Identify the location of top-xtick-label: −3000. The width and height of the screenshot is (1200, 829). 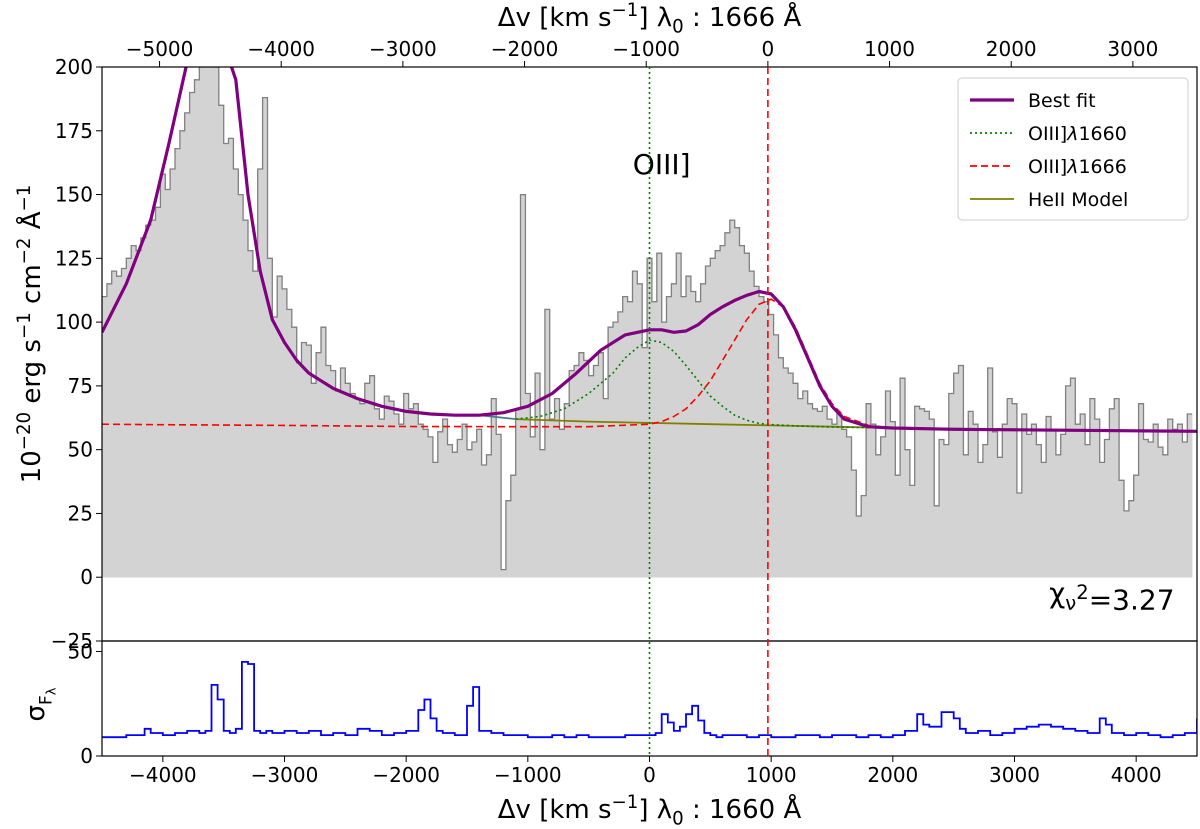
(403, 49).